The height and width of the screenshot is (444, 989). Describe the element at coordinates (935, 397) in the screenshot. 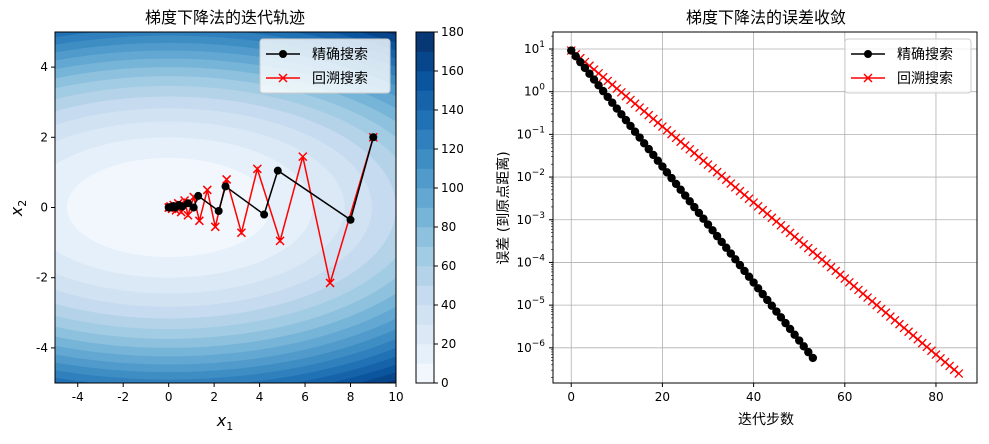

I see `x-tick-label: 80` at that location.